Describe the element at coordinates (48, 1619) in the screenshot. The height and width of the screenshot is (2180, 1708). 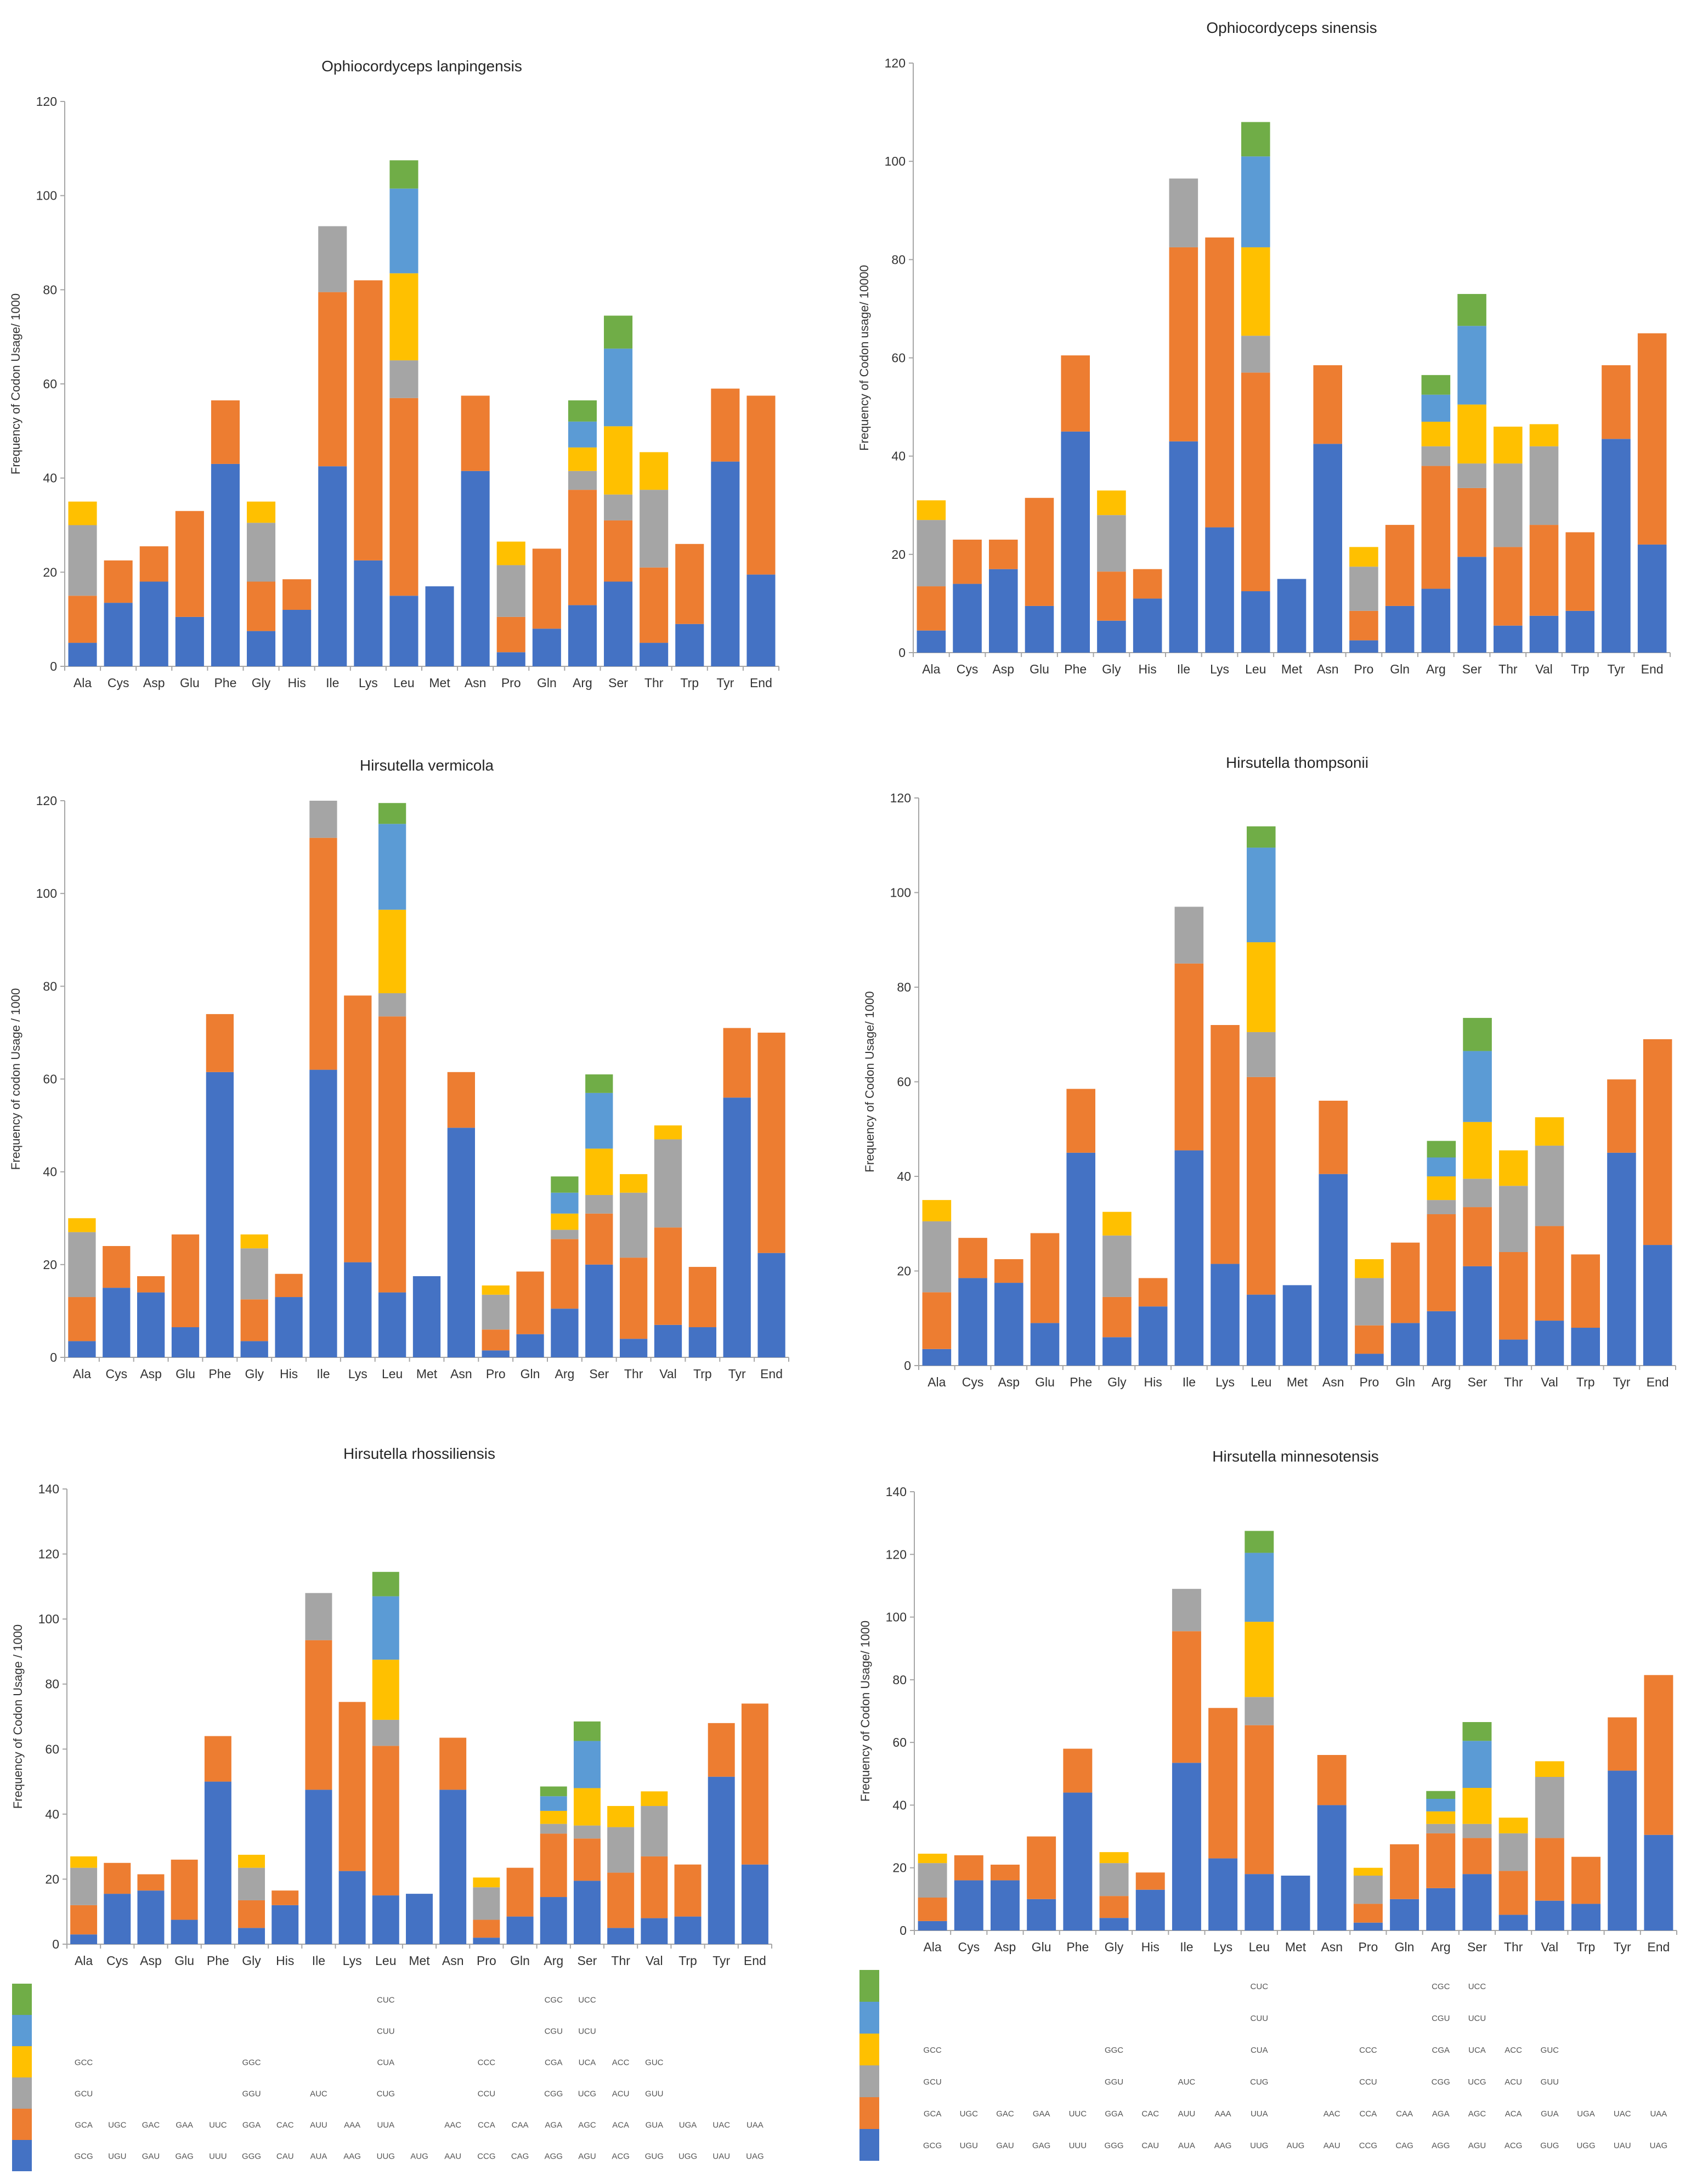
I see `y-tick-label: 100` at that location.